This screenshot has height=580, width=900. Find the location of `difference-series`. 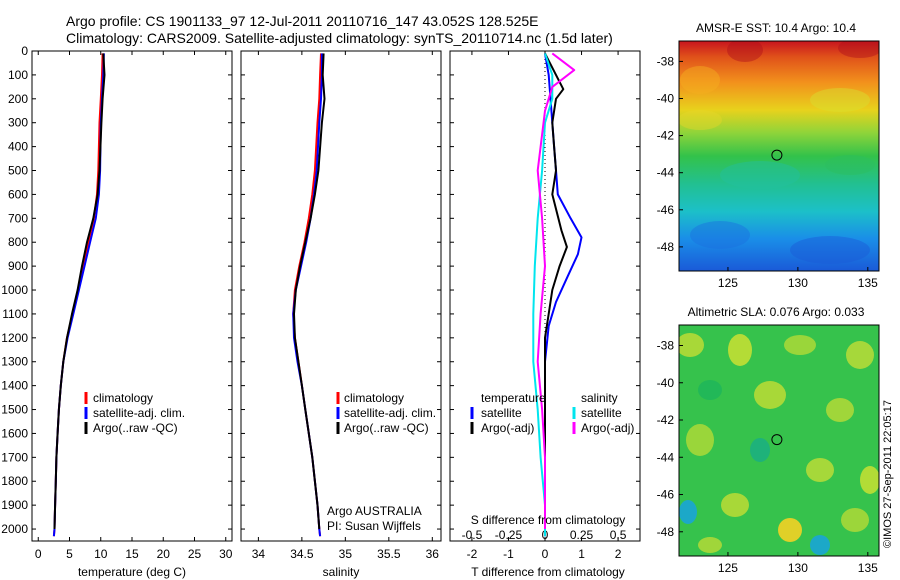

difference-series is located at coordinates (557, 296).